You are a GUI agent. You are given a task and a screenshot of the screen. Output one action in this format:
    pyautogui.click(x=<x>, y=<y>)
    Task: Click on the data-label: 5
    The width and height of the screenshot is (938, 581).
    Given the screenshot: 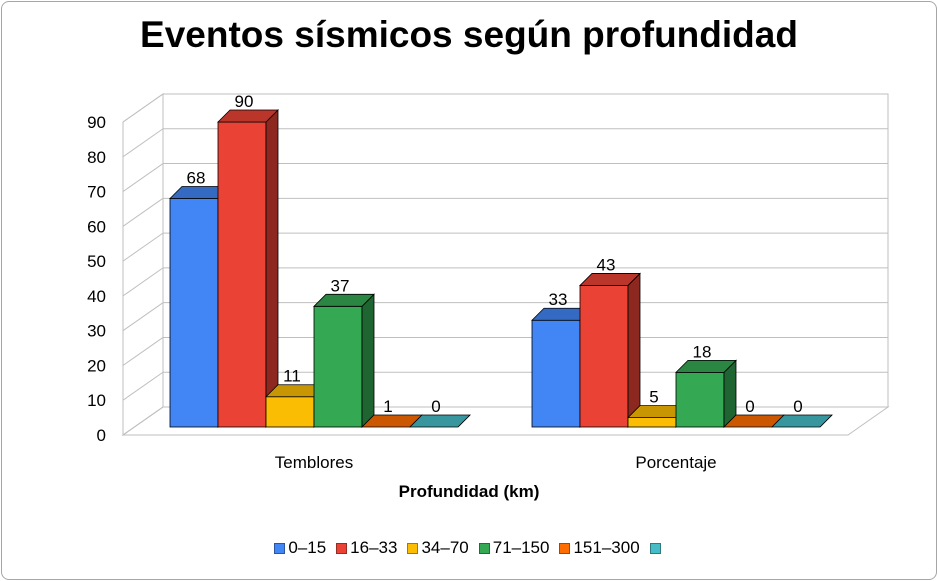 What is the action you would take?
    pyautogui.click(x=653, y=397)
    